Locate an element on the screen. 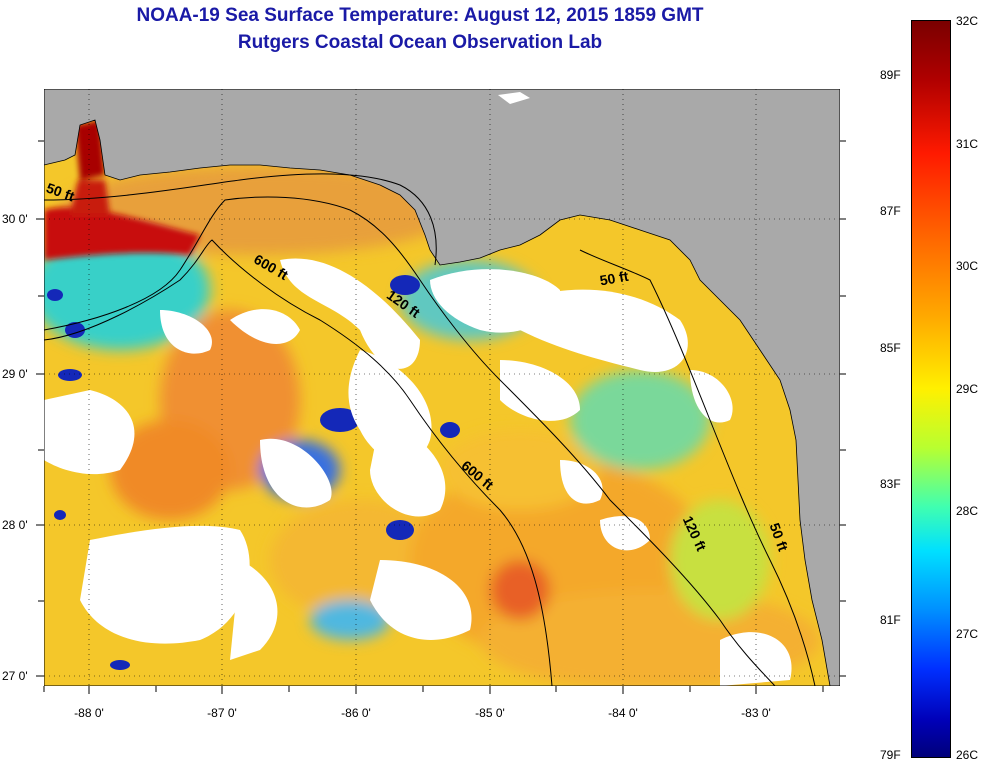  map-subtitle: Rutgers Coastal Ocean Observation Lab is located at coordinates (420, 42).